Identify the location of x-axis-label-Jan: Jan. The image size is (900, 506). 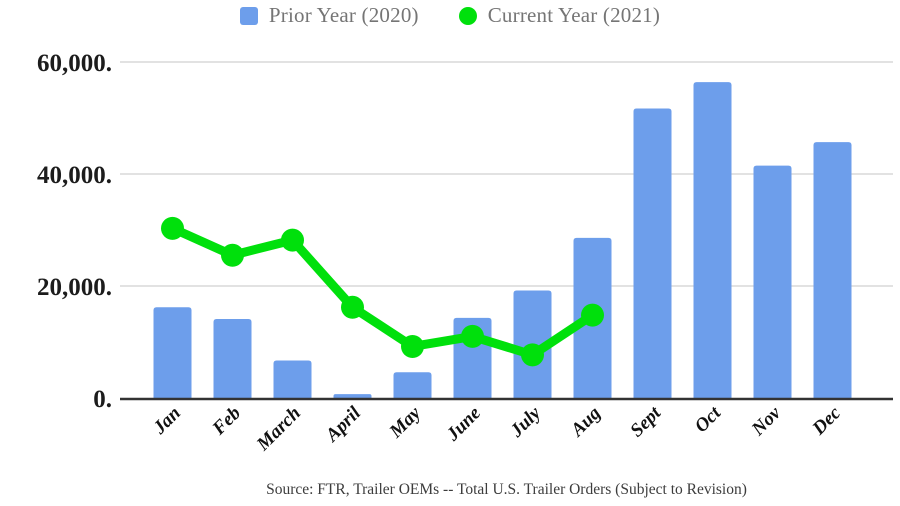
(167, 421).